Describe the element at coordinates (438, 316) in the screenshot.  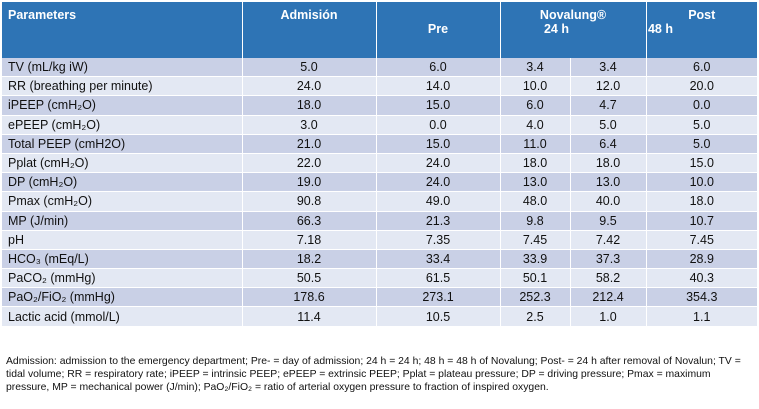
I see `cell-pre: 10.5` at that location.